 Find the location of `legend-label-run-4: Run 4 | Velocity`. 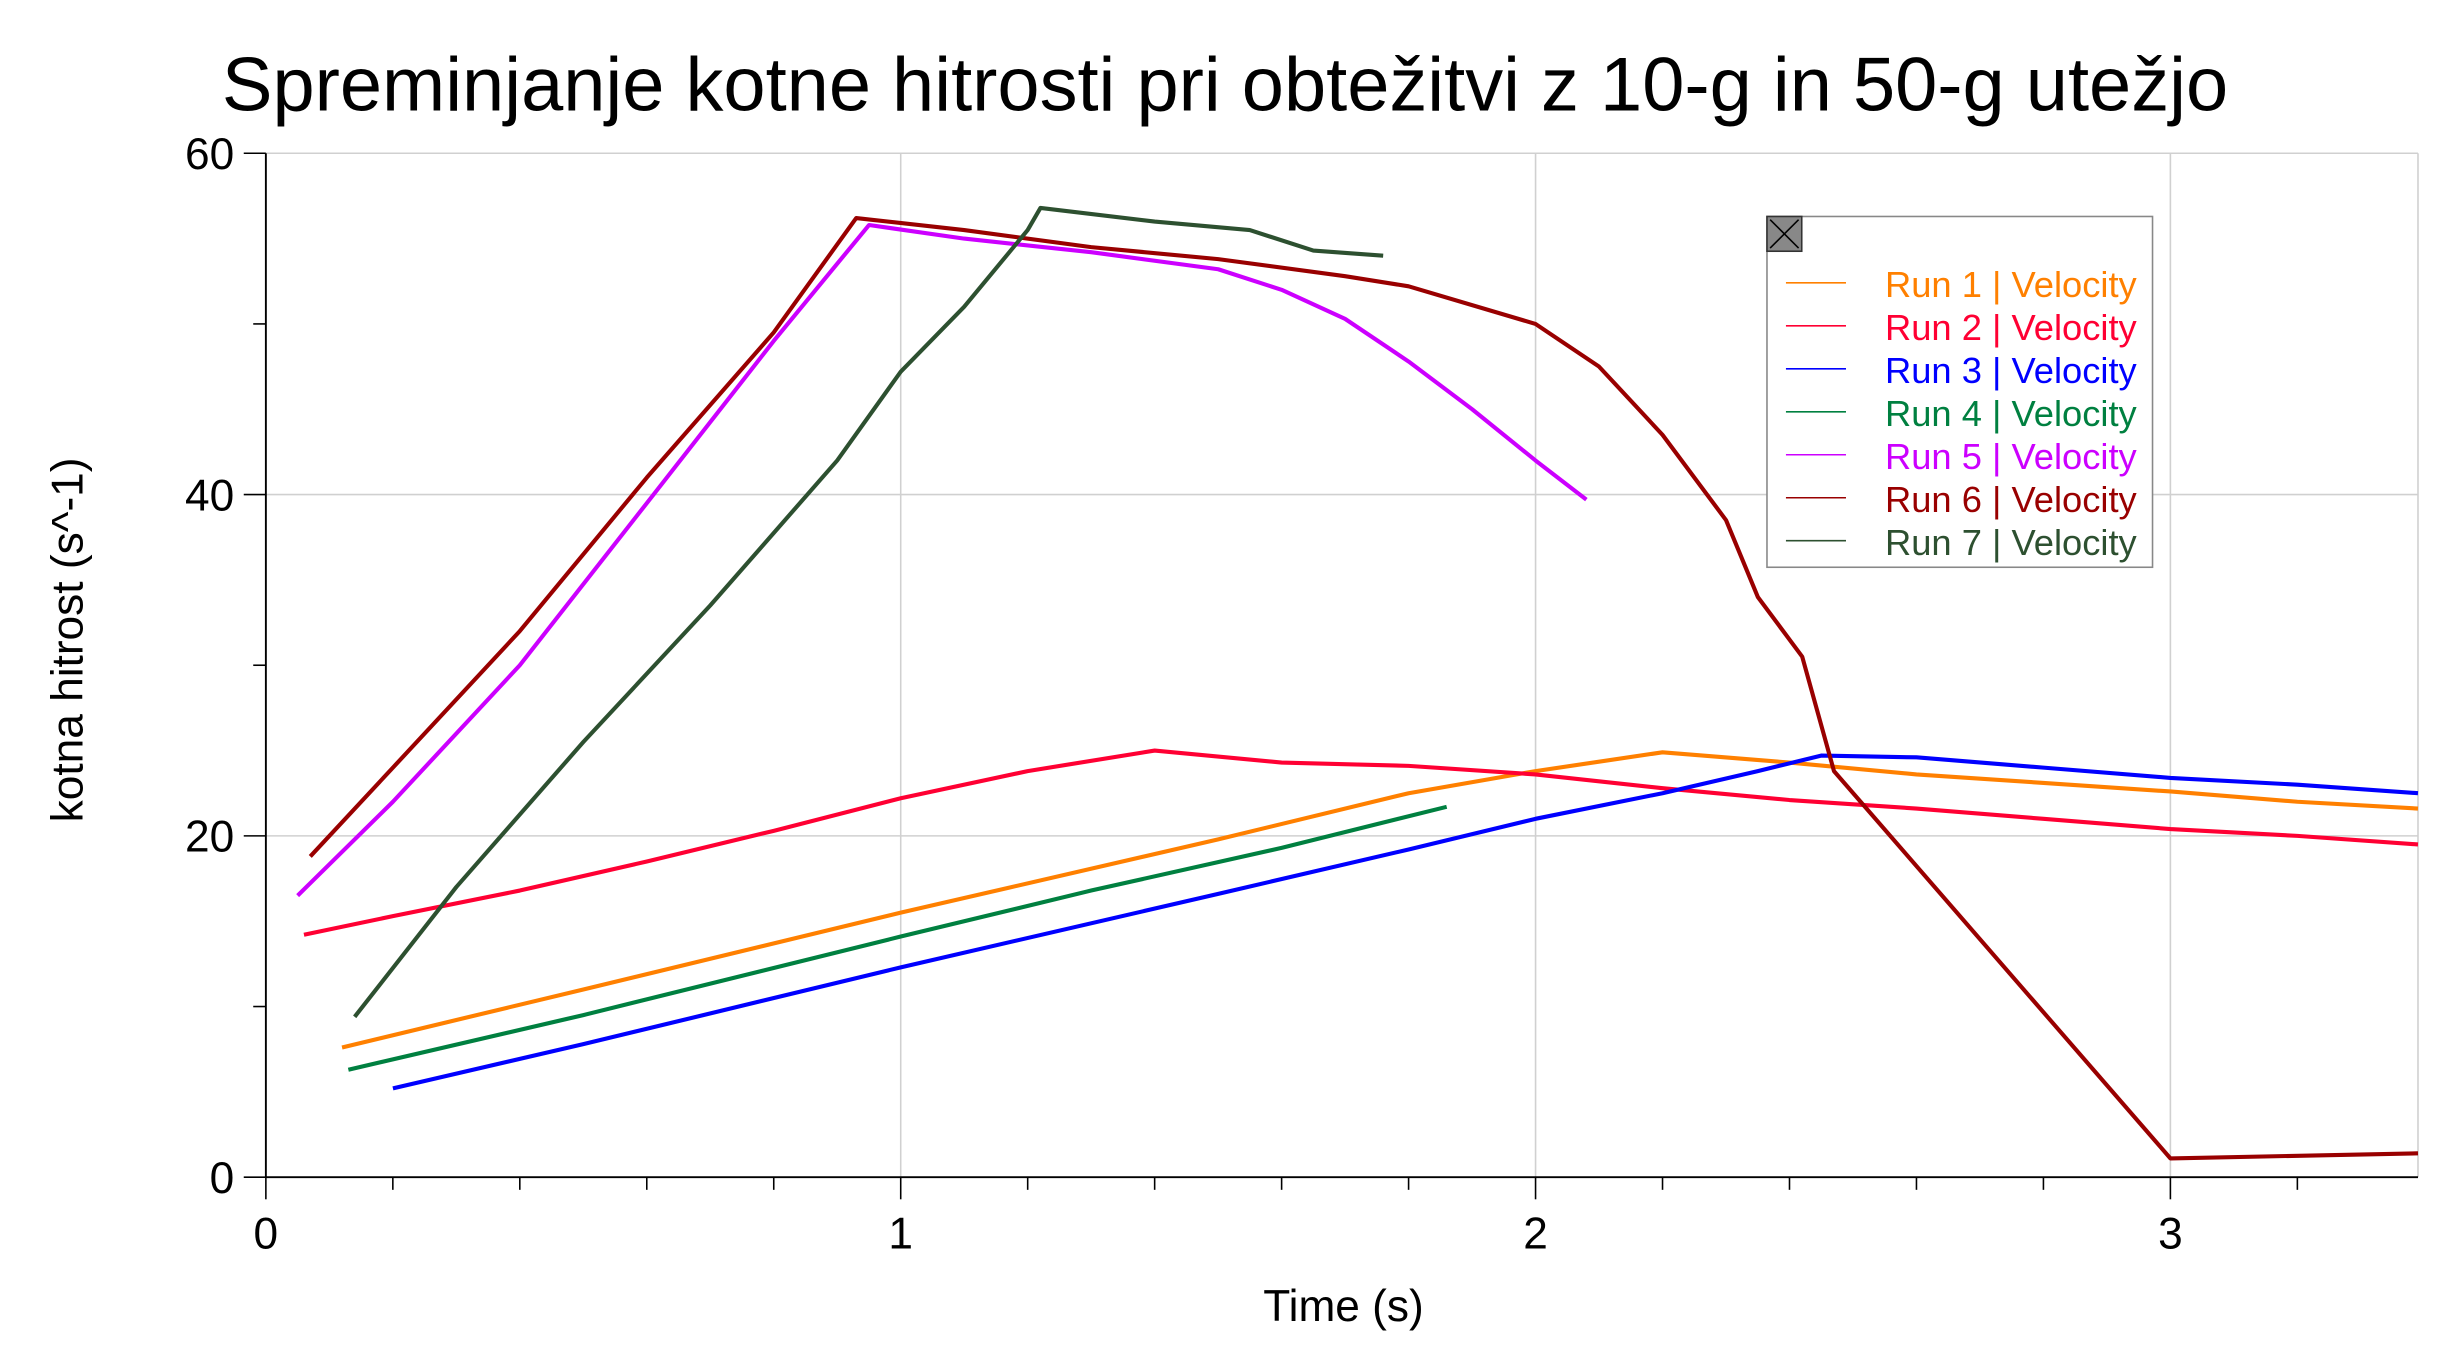

legend-label-run-4: Run 4 | Velocity is located at coordinates (2011, 413).